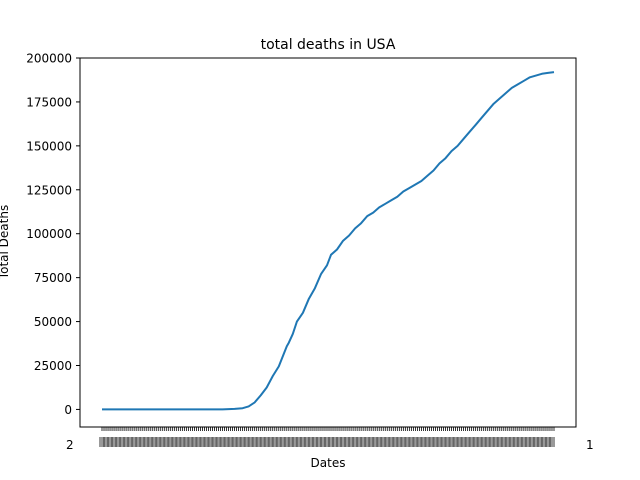 This screenshot has height=480, width=640. What do you see at coordinates (49, 190) in the screenshot?
I see `y-tick-label: 125000` at bounding box center [49, 190].